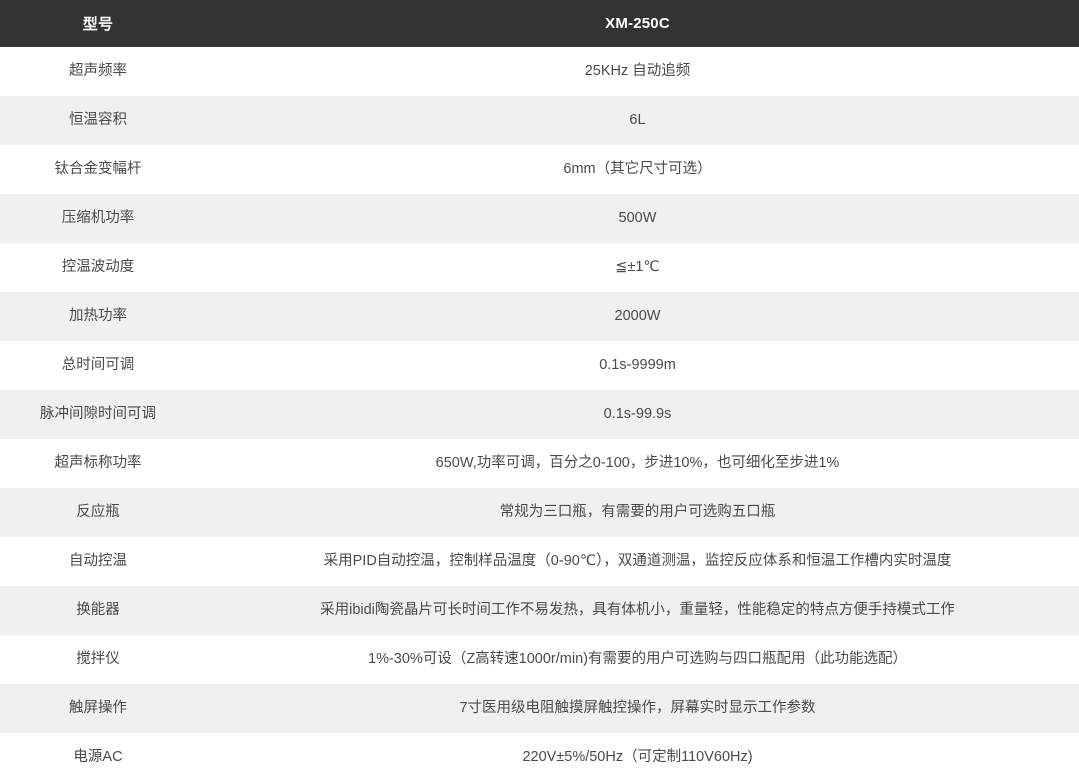  I want to click on row-label-cell: 超声标称功率, so click(98, 463).